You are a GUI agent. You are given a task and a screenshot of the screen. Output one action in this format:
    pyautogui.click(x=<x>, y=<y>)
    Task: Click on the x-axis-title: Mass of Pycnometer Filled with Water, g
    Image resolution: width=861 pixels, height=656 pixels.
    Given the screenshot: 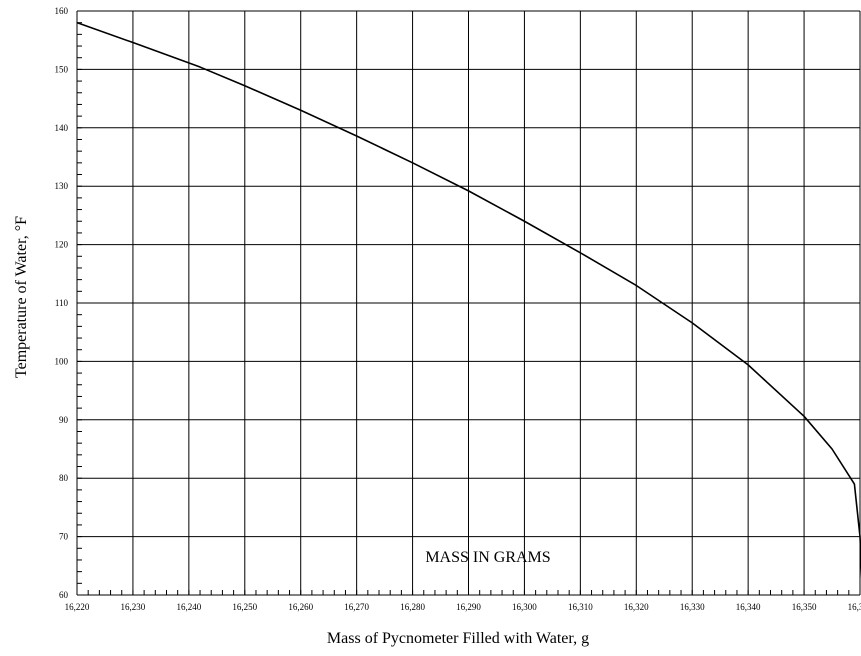 What is the action you would take?
    pyautogui.click(x=458, y=638)
    